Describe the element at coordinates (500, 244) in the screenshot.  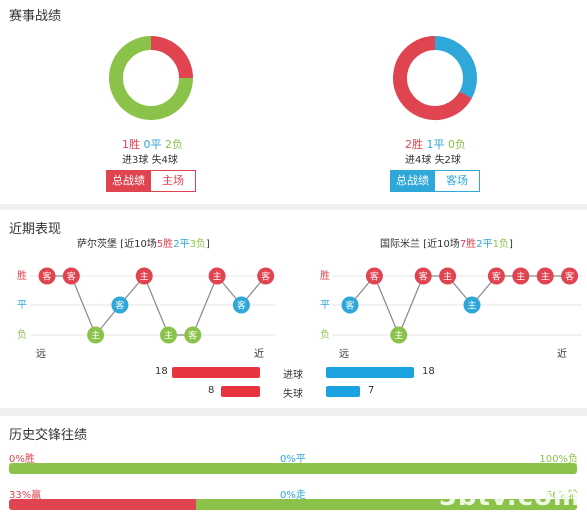
I see `right-form-losses: 1负` at that location.